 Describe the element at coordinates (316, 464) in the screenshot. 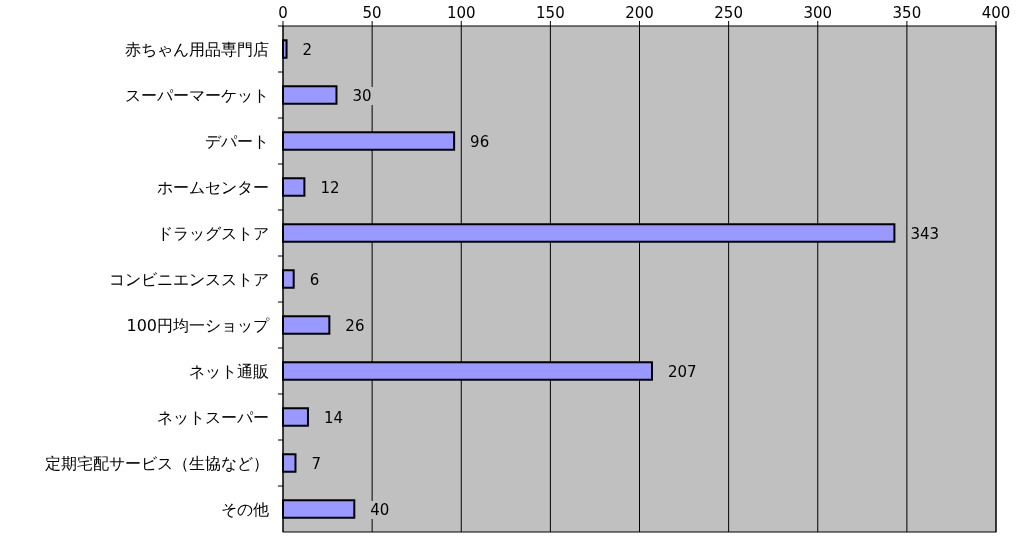

I see `data-label: 7` at that location.